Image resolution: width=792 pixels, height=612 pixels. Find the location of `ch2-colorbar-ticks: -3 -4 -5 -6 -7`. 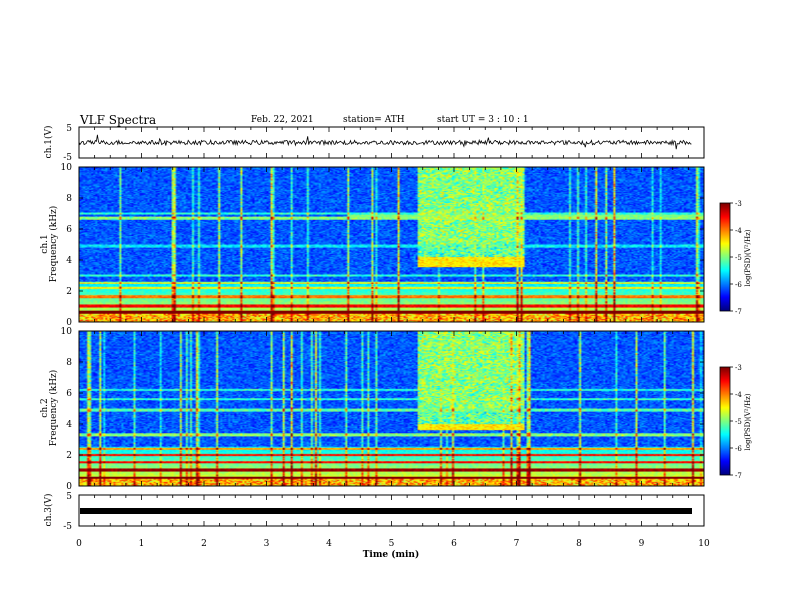

ch2-colorbar-ticks: -3 -4 -5 -6 -7 is located at coordinates (736, 422).